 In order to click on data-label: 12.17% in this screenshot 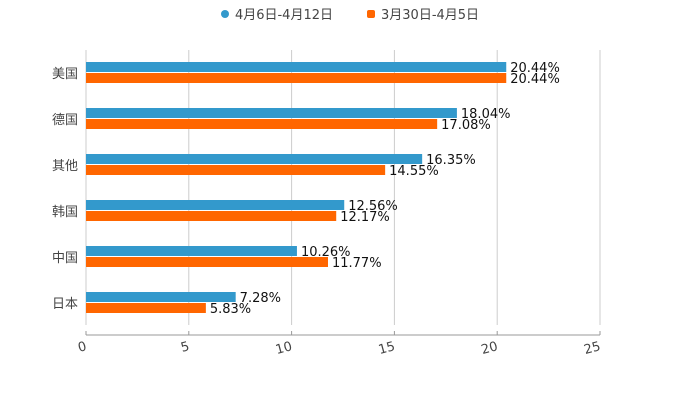, I will do `click(365, 217)`.